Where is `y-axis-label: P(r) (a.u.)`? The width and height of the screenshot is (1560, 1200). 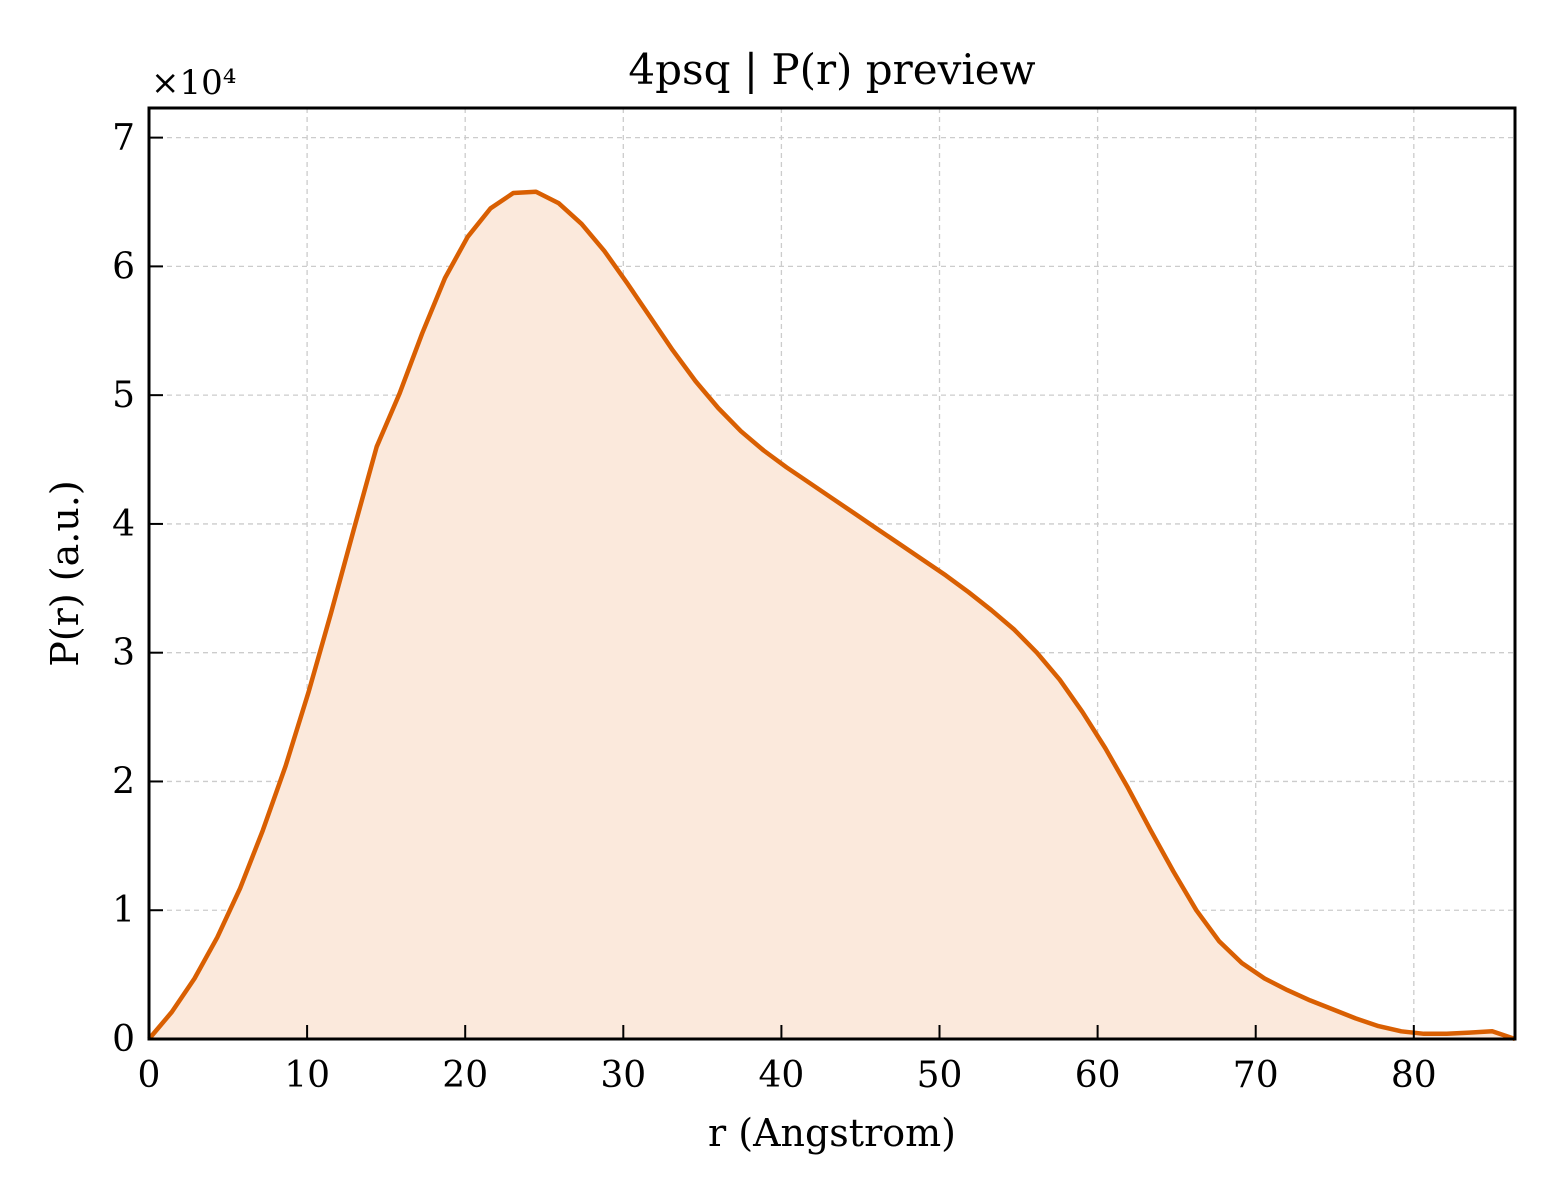
y-axis-label: P(r) (a.u.) is located at coordinates (65, 573).